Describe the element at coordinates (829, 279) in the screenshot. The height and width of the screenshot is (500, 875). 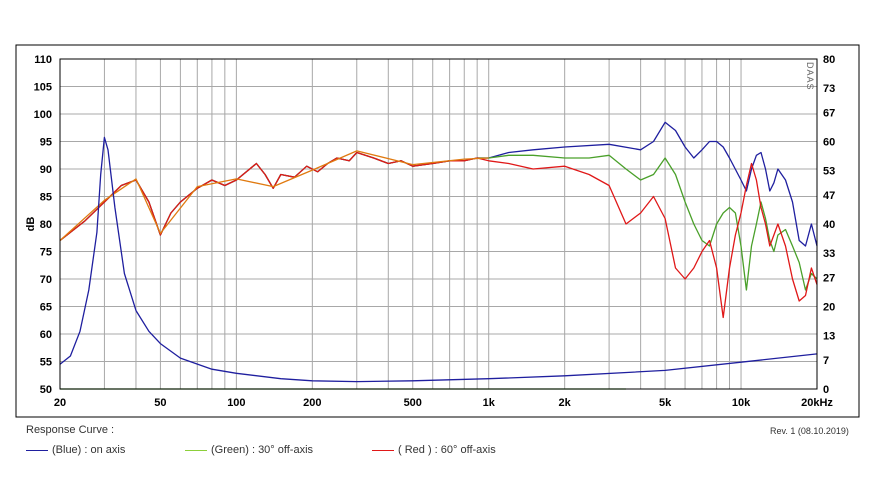
I see `y2-tick-label: 27` at that location.